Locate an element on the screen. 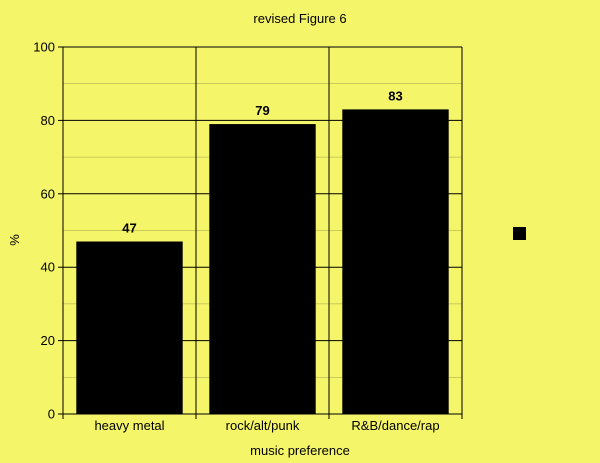 The height and width of the screenshot is (463, 600). data-label: 47 is located at coordinates (129, 228).